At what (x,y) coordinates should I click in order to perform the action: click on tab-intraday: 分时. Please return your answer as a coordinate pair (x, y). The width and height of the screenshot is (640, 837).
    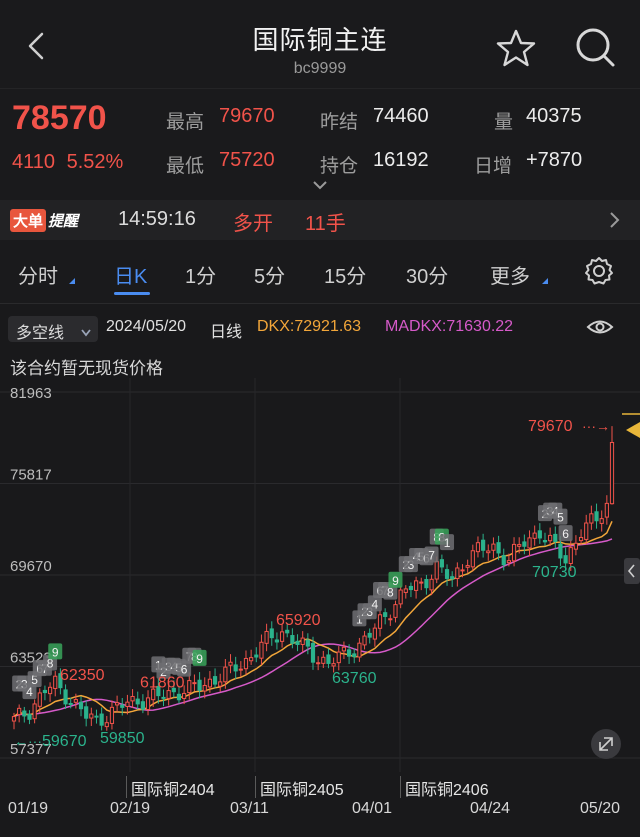
    Looking at the image, I should click on (38, 277).